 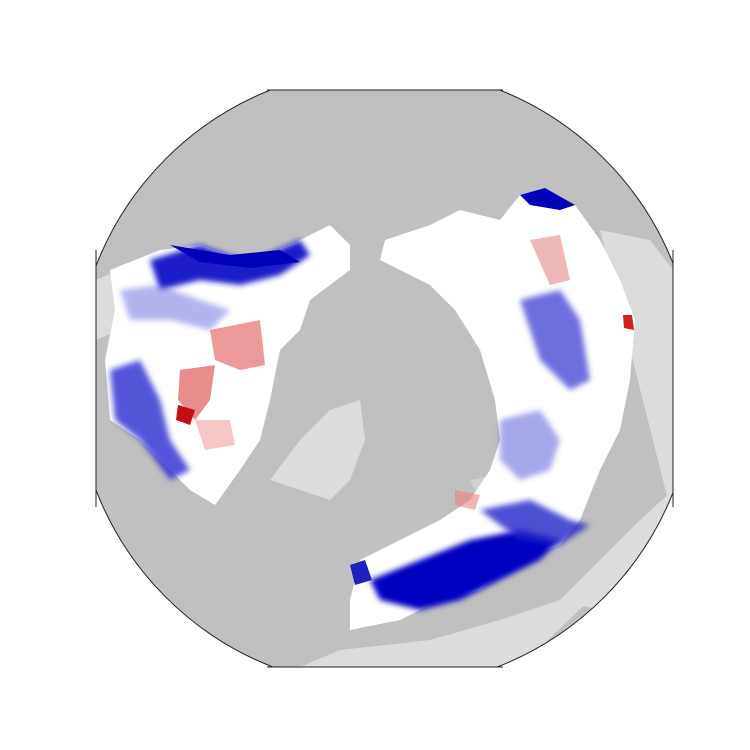 What do you see at coordinates (227, 365) in the screenshot?
I see `north-america-data` at bounding box center [227, 365].